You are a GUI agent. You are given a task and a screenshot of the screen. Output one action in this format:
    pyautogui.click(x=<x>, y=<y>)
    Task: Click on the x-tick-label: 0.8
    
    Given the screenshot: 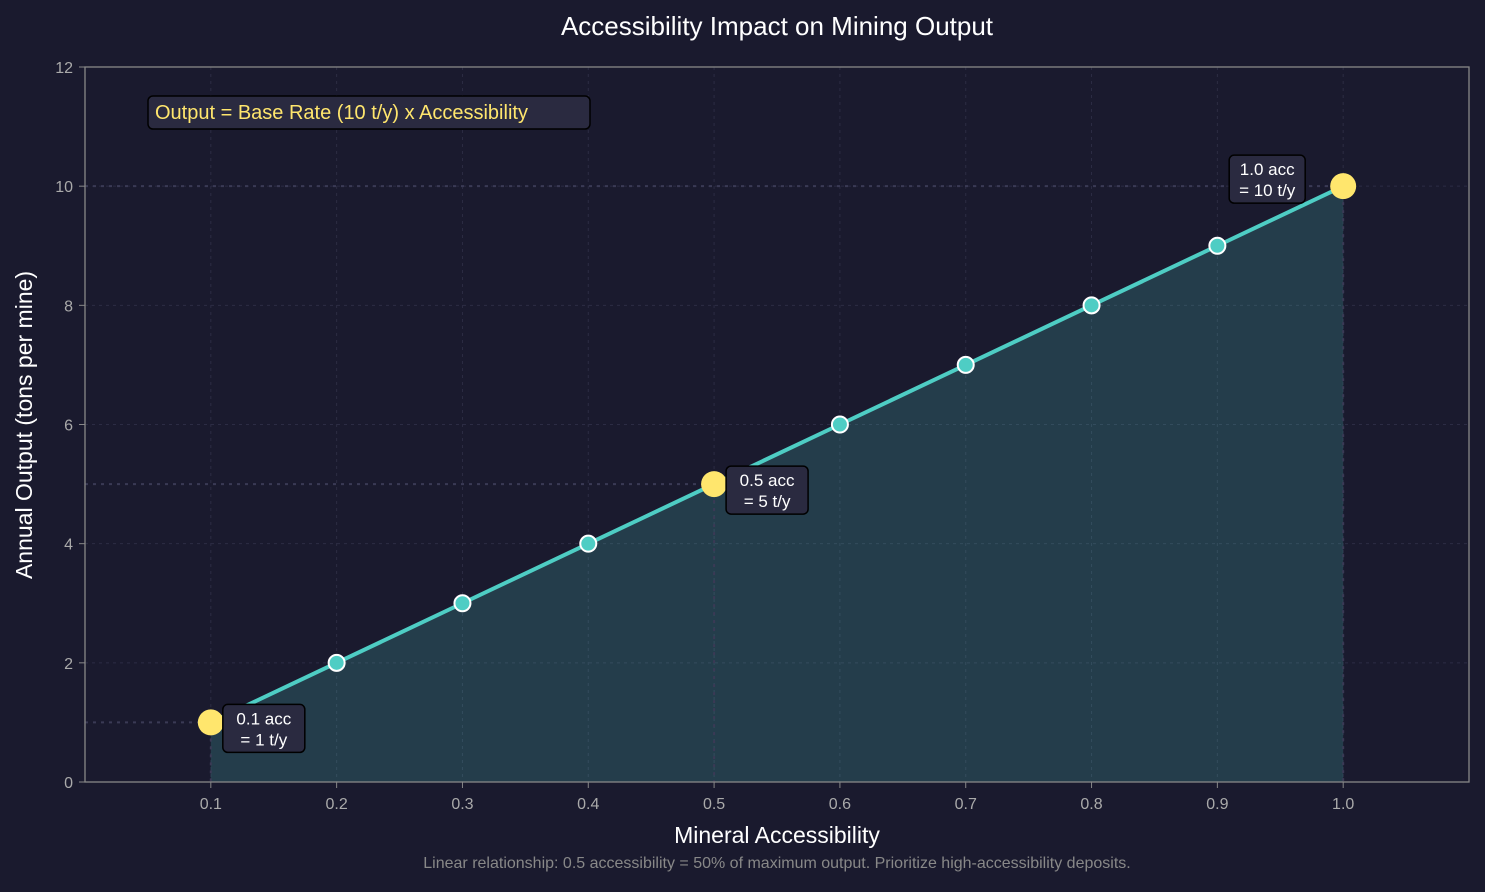 What is the action you would take?
    pyautogui.click(x=1091, y=804)
    